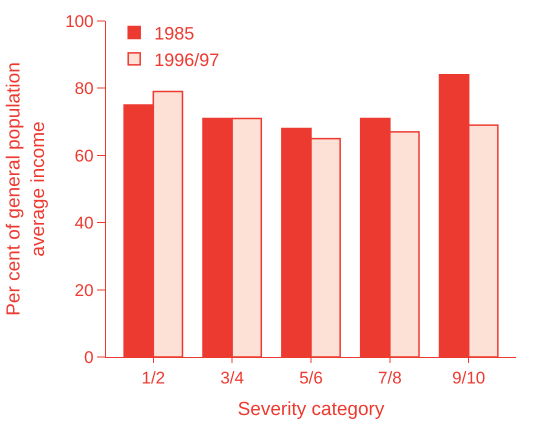 This screenshot has height=428, width=536. I want to click on y-tick-label: 80, so click(84, 88).